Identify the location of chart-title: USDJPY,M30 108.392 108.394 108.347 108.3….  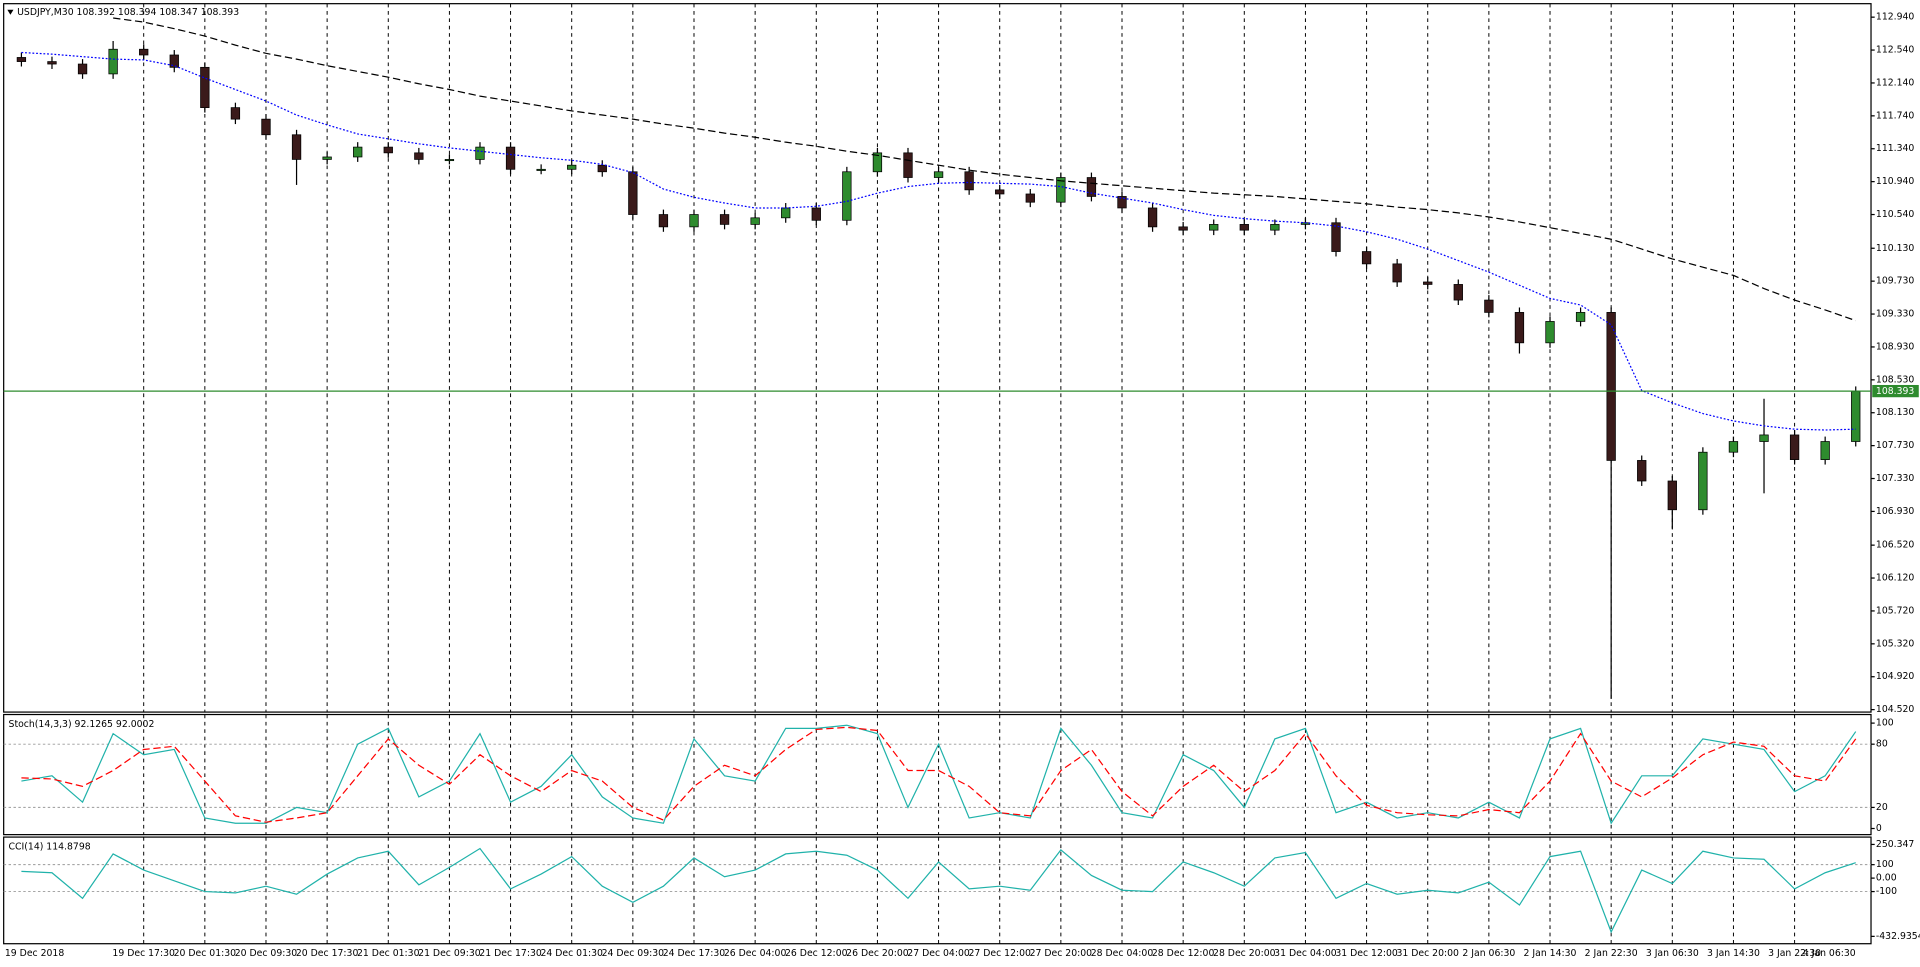
(128, 12).